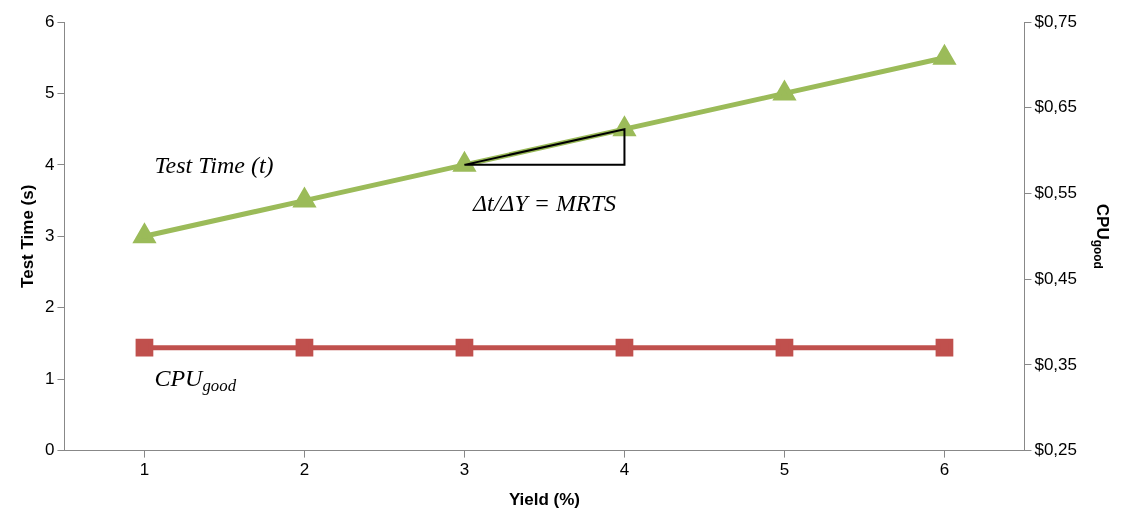  Describe the element at coordinates (49, 164) in the screenshot. I see `y-tick-label: 4` at that location.